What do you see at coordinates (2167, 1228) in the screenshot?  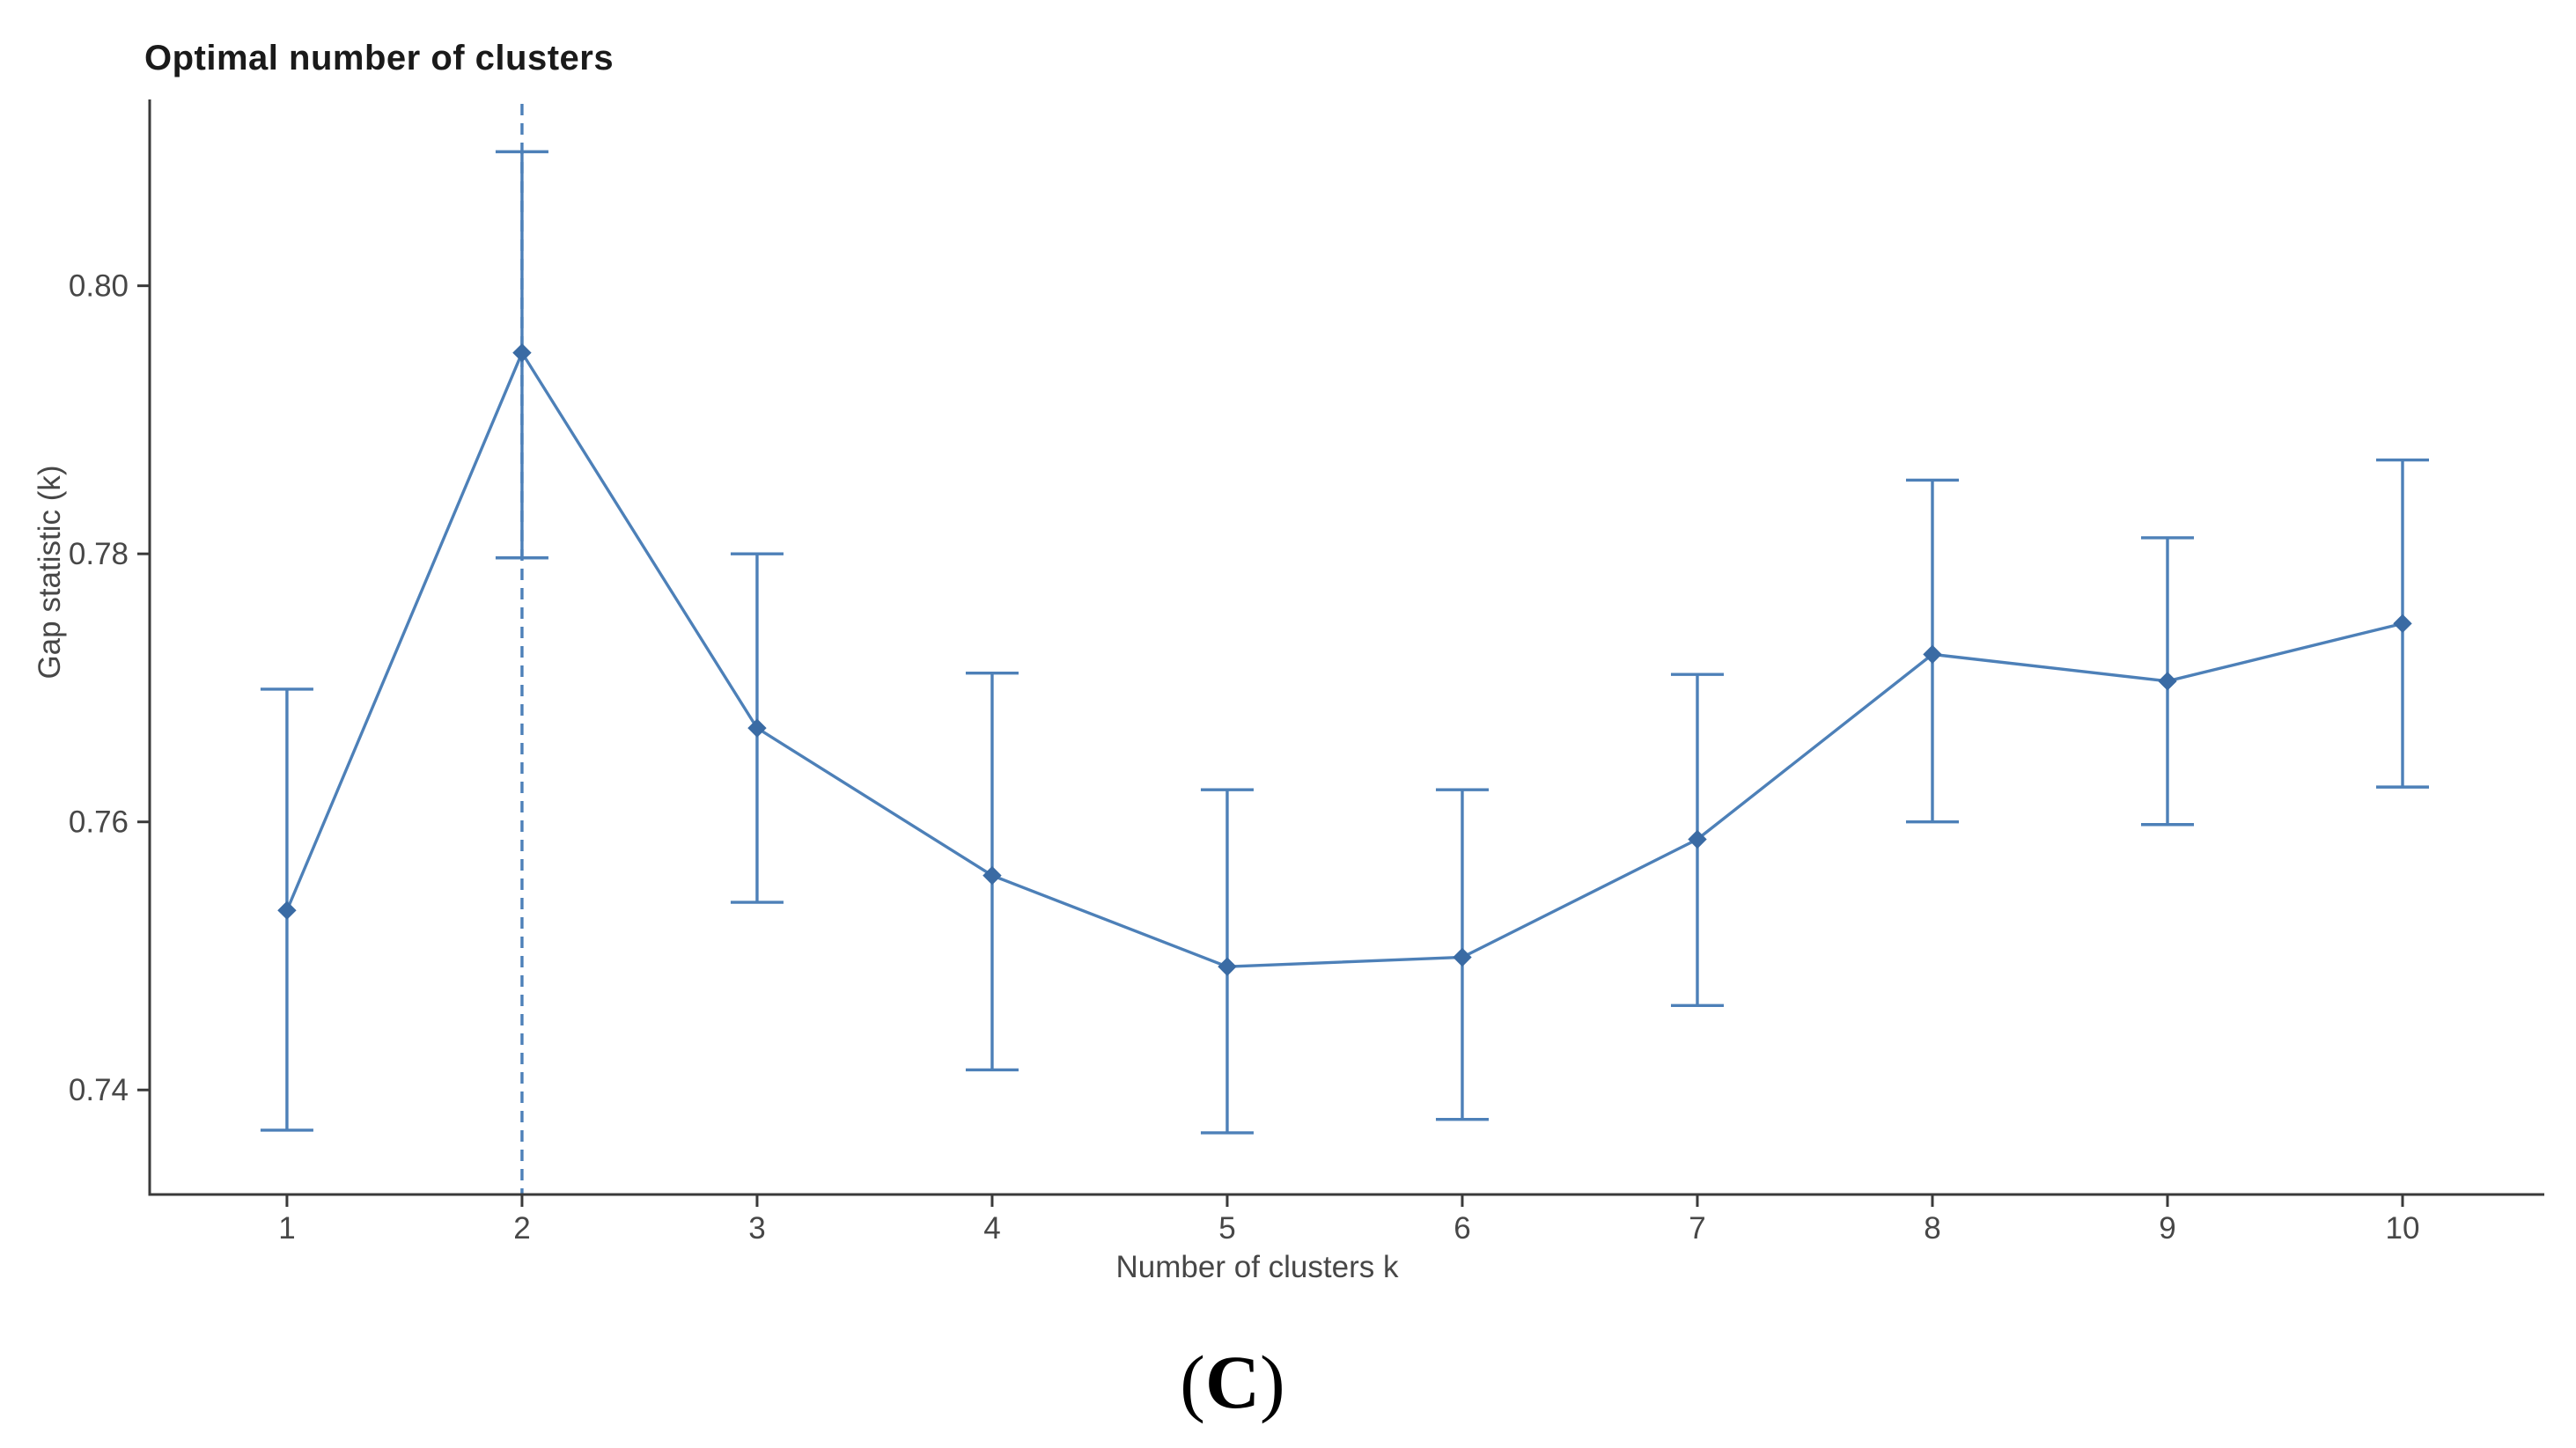 I see `x-tick-label: 9` at bounding box center [2167, 1228].